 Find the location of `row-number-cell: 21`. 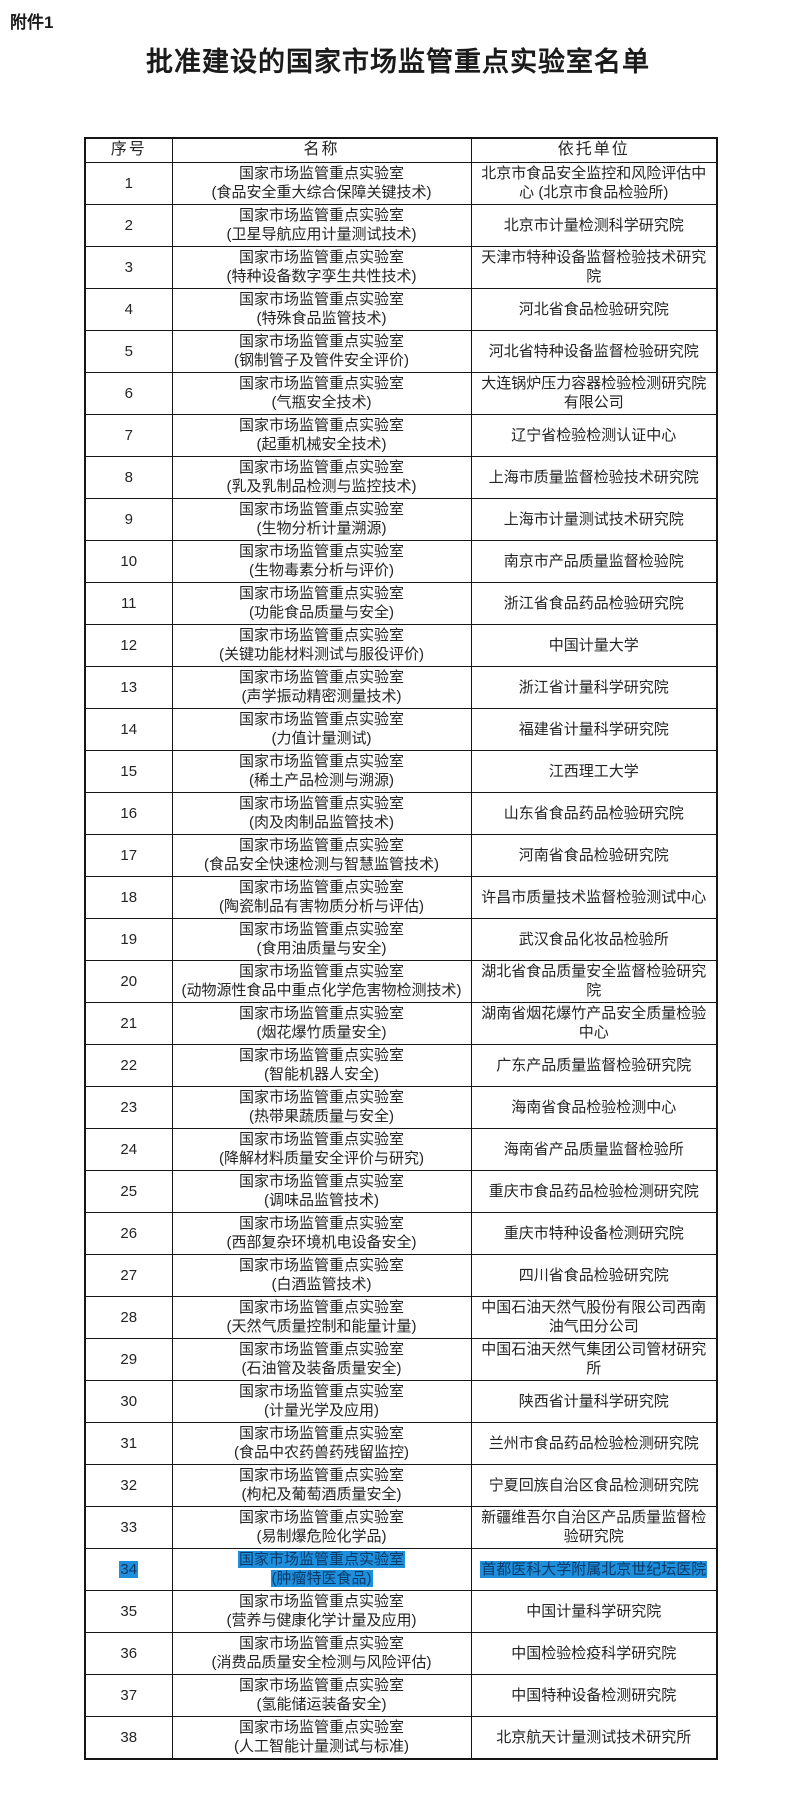

row-number-cell: 21 is located at coordinates (128, 1023).